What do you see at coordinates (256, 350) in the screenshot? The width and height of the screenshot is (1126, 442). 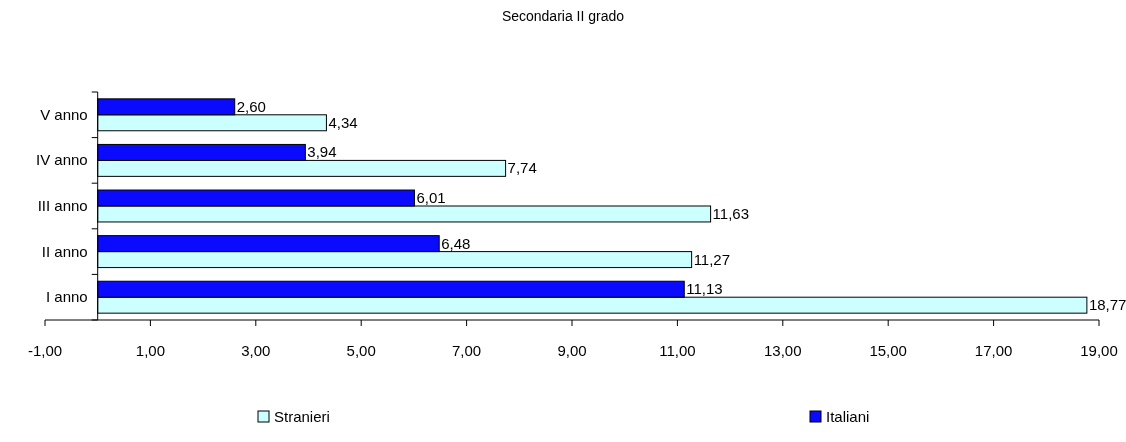 I see `x-tick-label: 3,00` at bounding box center [256, 350].